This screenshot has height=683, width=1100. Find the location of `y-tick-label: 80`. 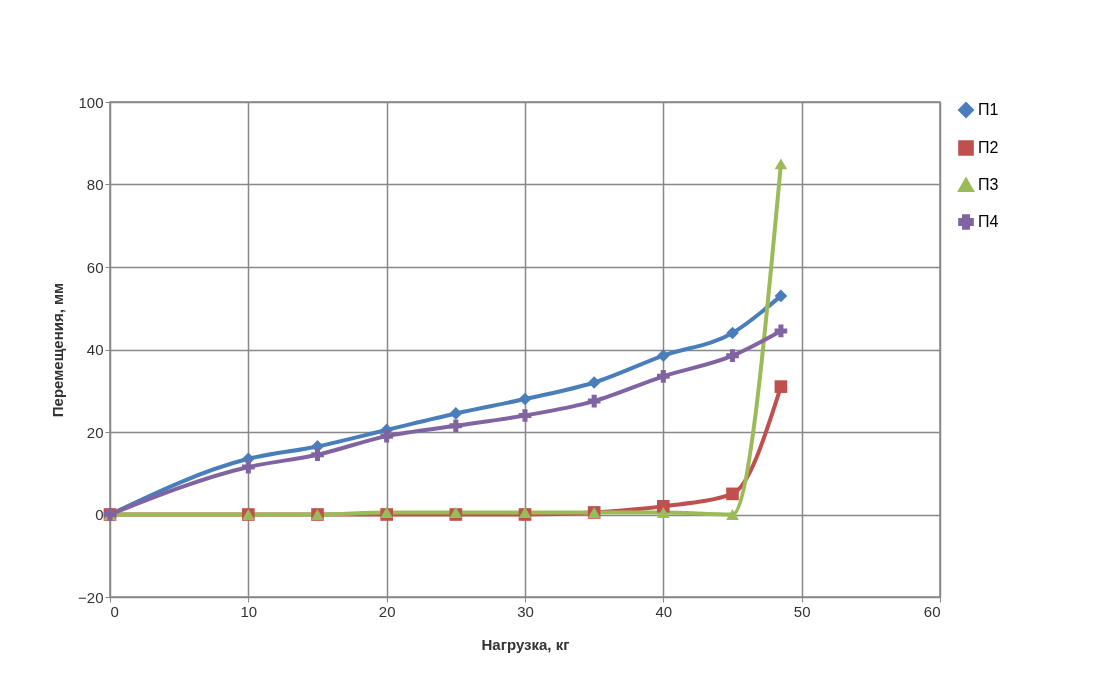

y-tick-label: 80 is located at coordinates (95, 184).